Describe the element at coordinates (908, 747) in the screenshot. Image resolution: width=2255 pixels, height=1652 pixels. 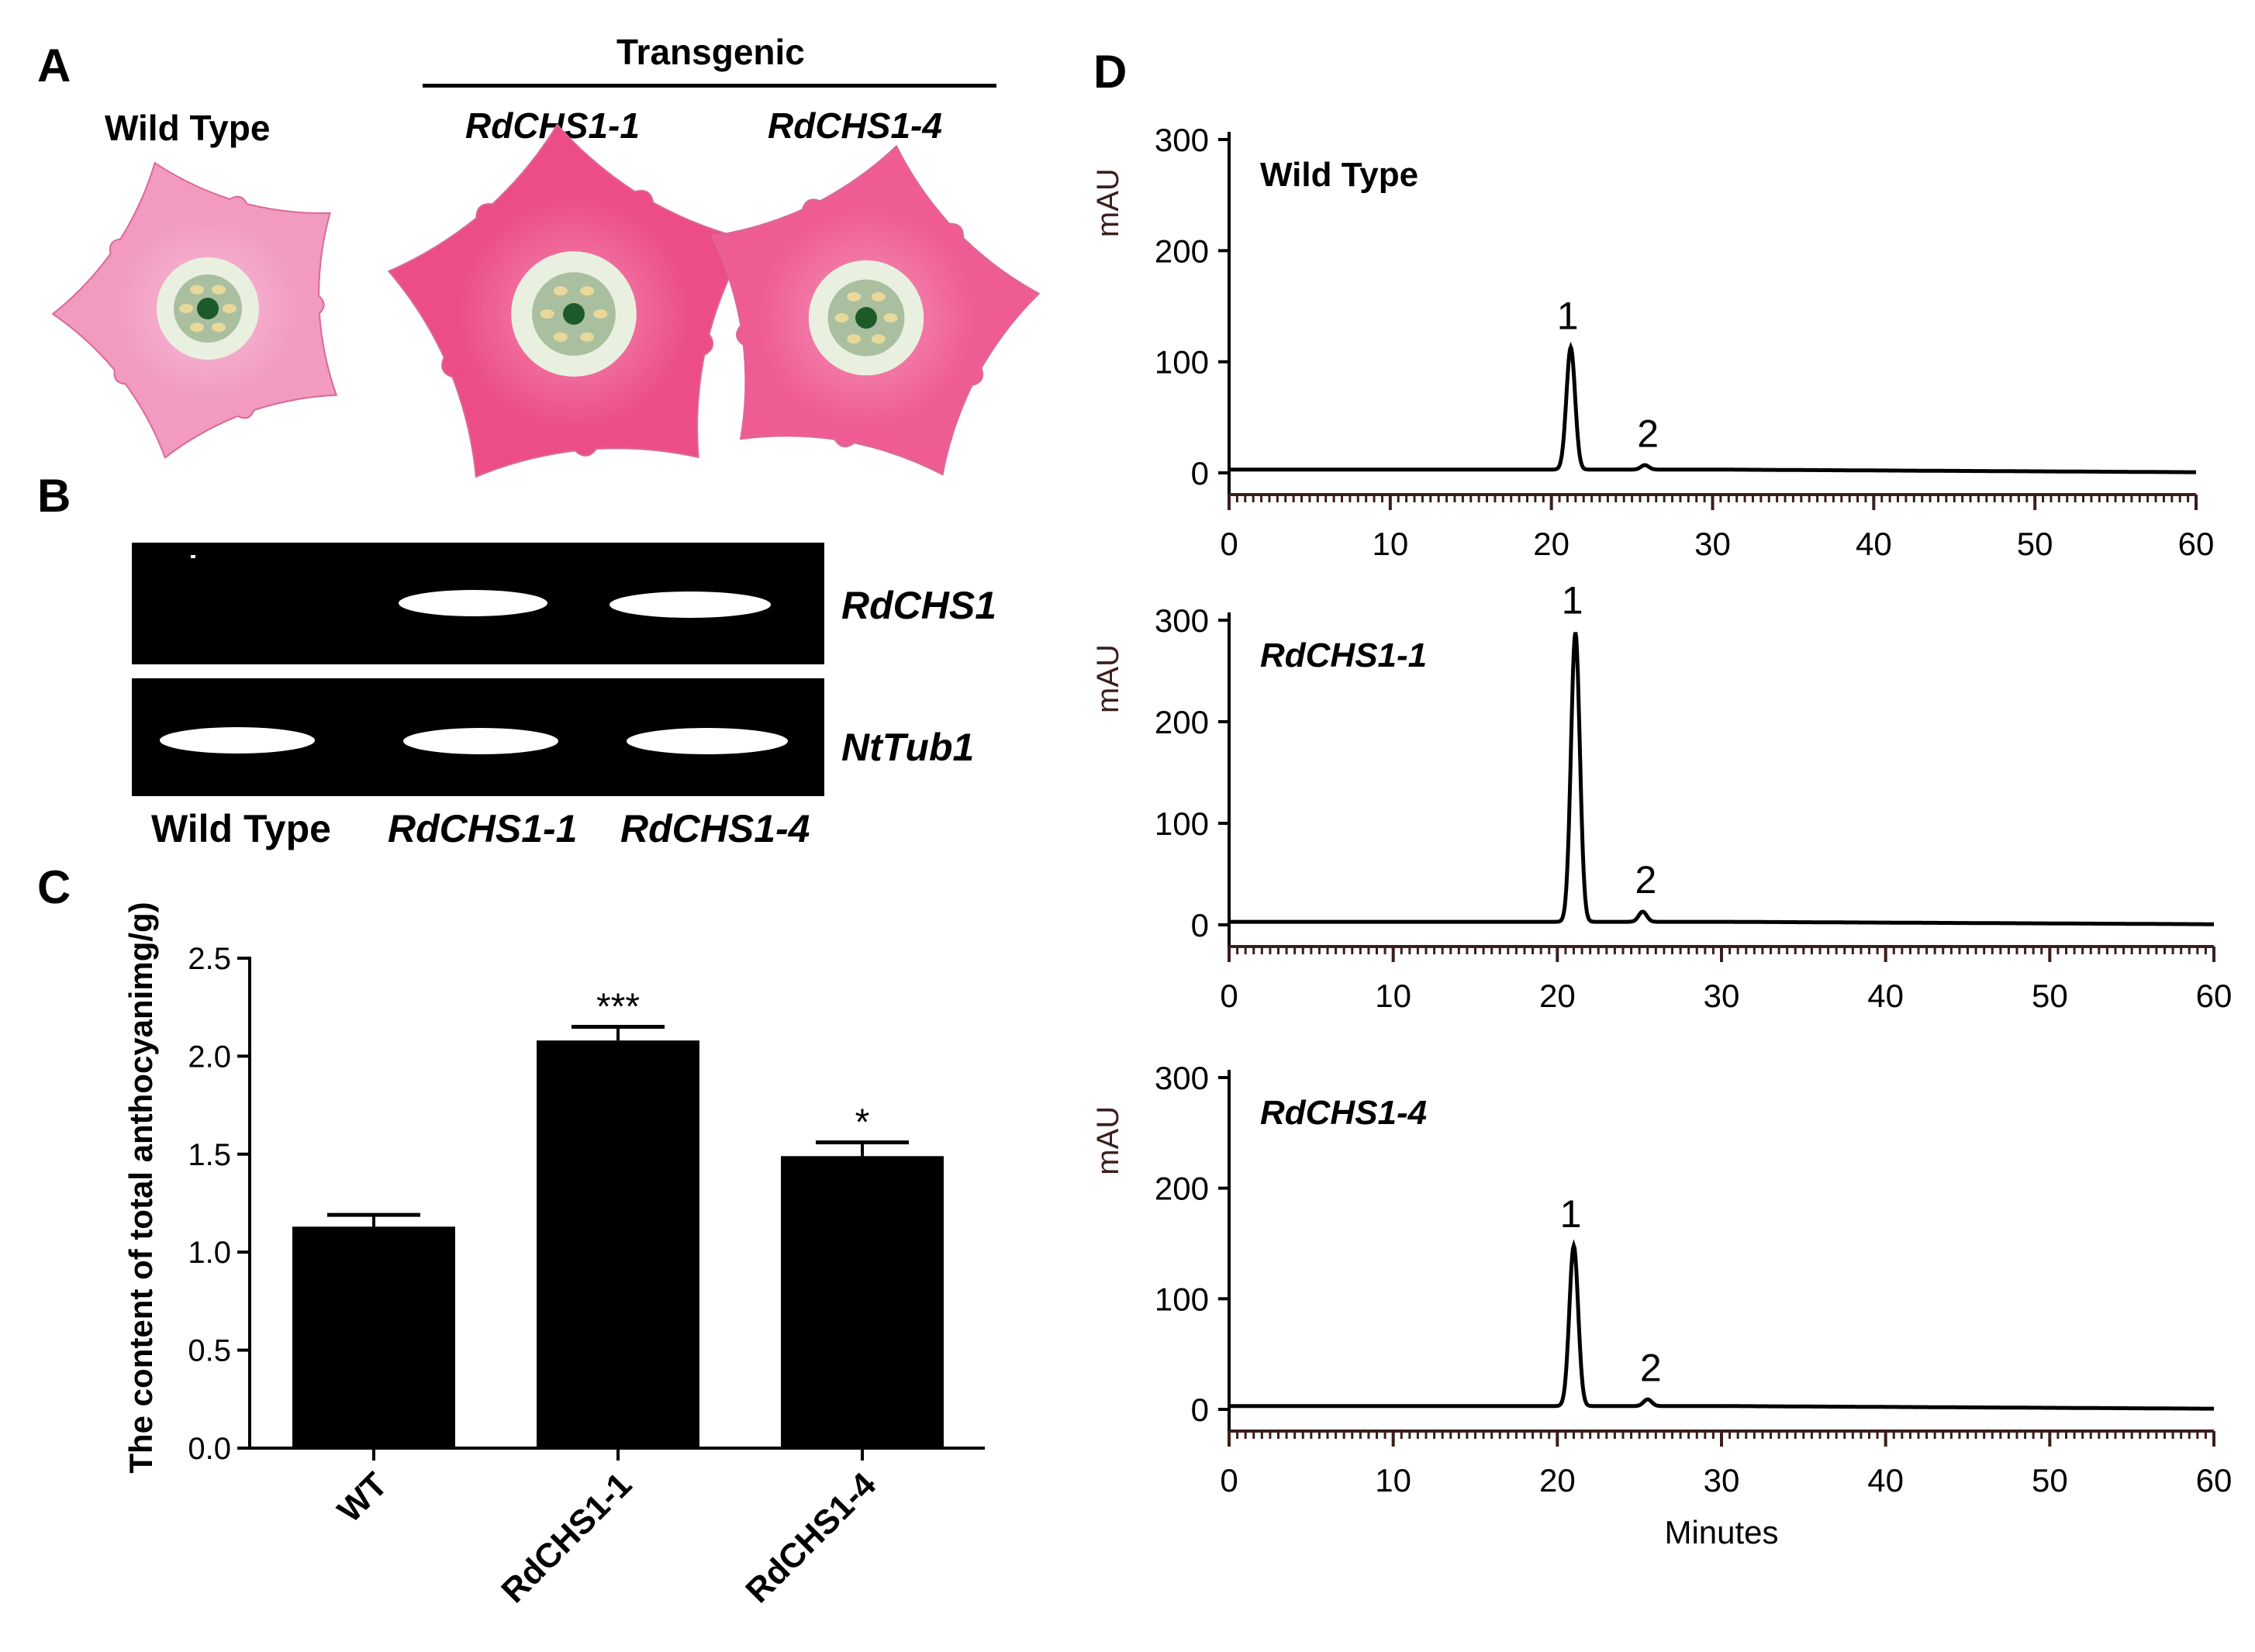
I see `gel-gene-label-nttub1: NtTub1` at that location.